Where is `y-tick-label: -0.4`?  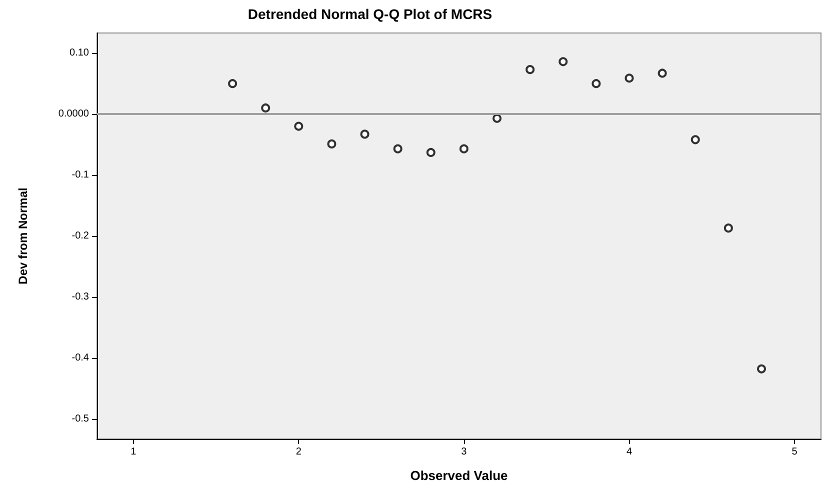 y-tick-label: -0.4 is located at coordinates (81, 358).